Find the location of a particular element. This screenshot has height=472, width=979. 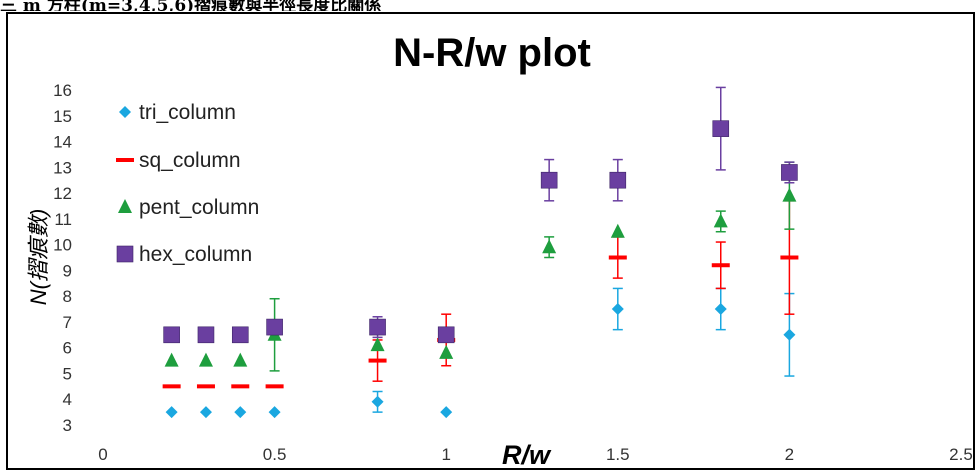

x-tick-label: 0.5 is located at coordinates (275, 454).